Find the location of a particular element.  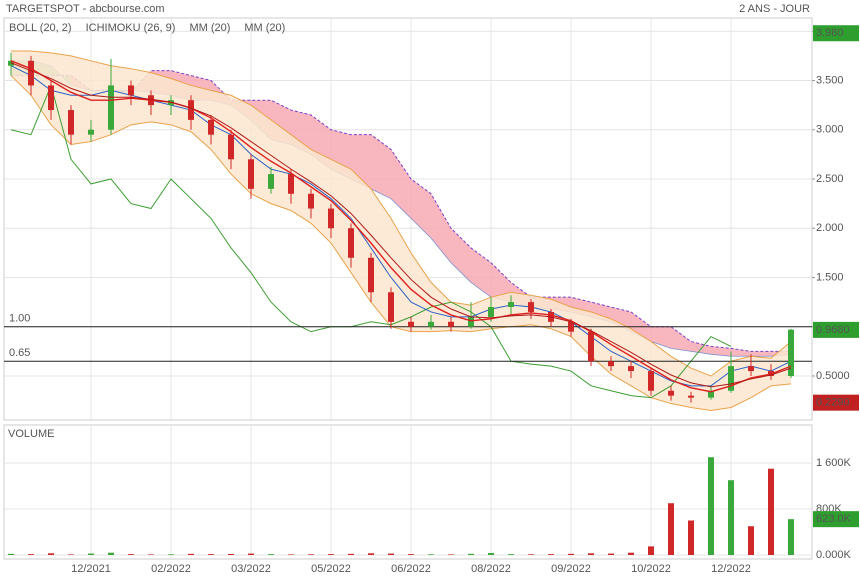

y-tick-label: 0.000K is located at coordinates (834, 555).